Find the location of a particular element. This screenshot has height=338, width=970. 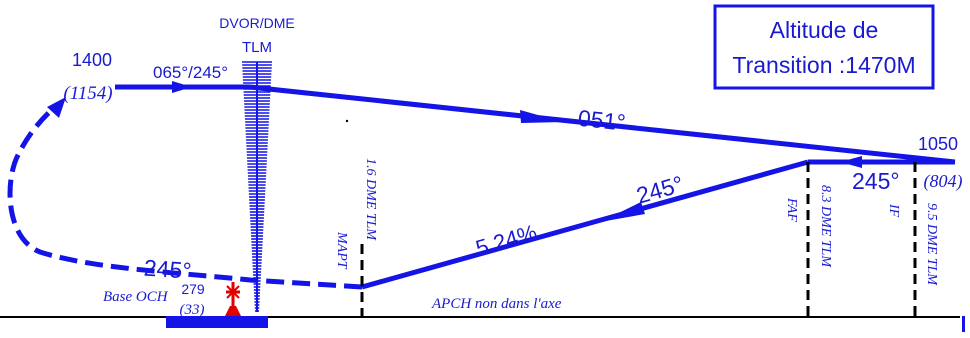

intermediate-track-arrow is located at coordinates (851, 162).